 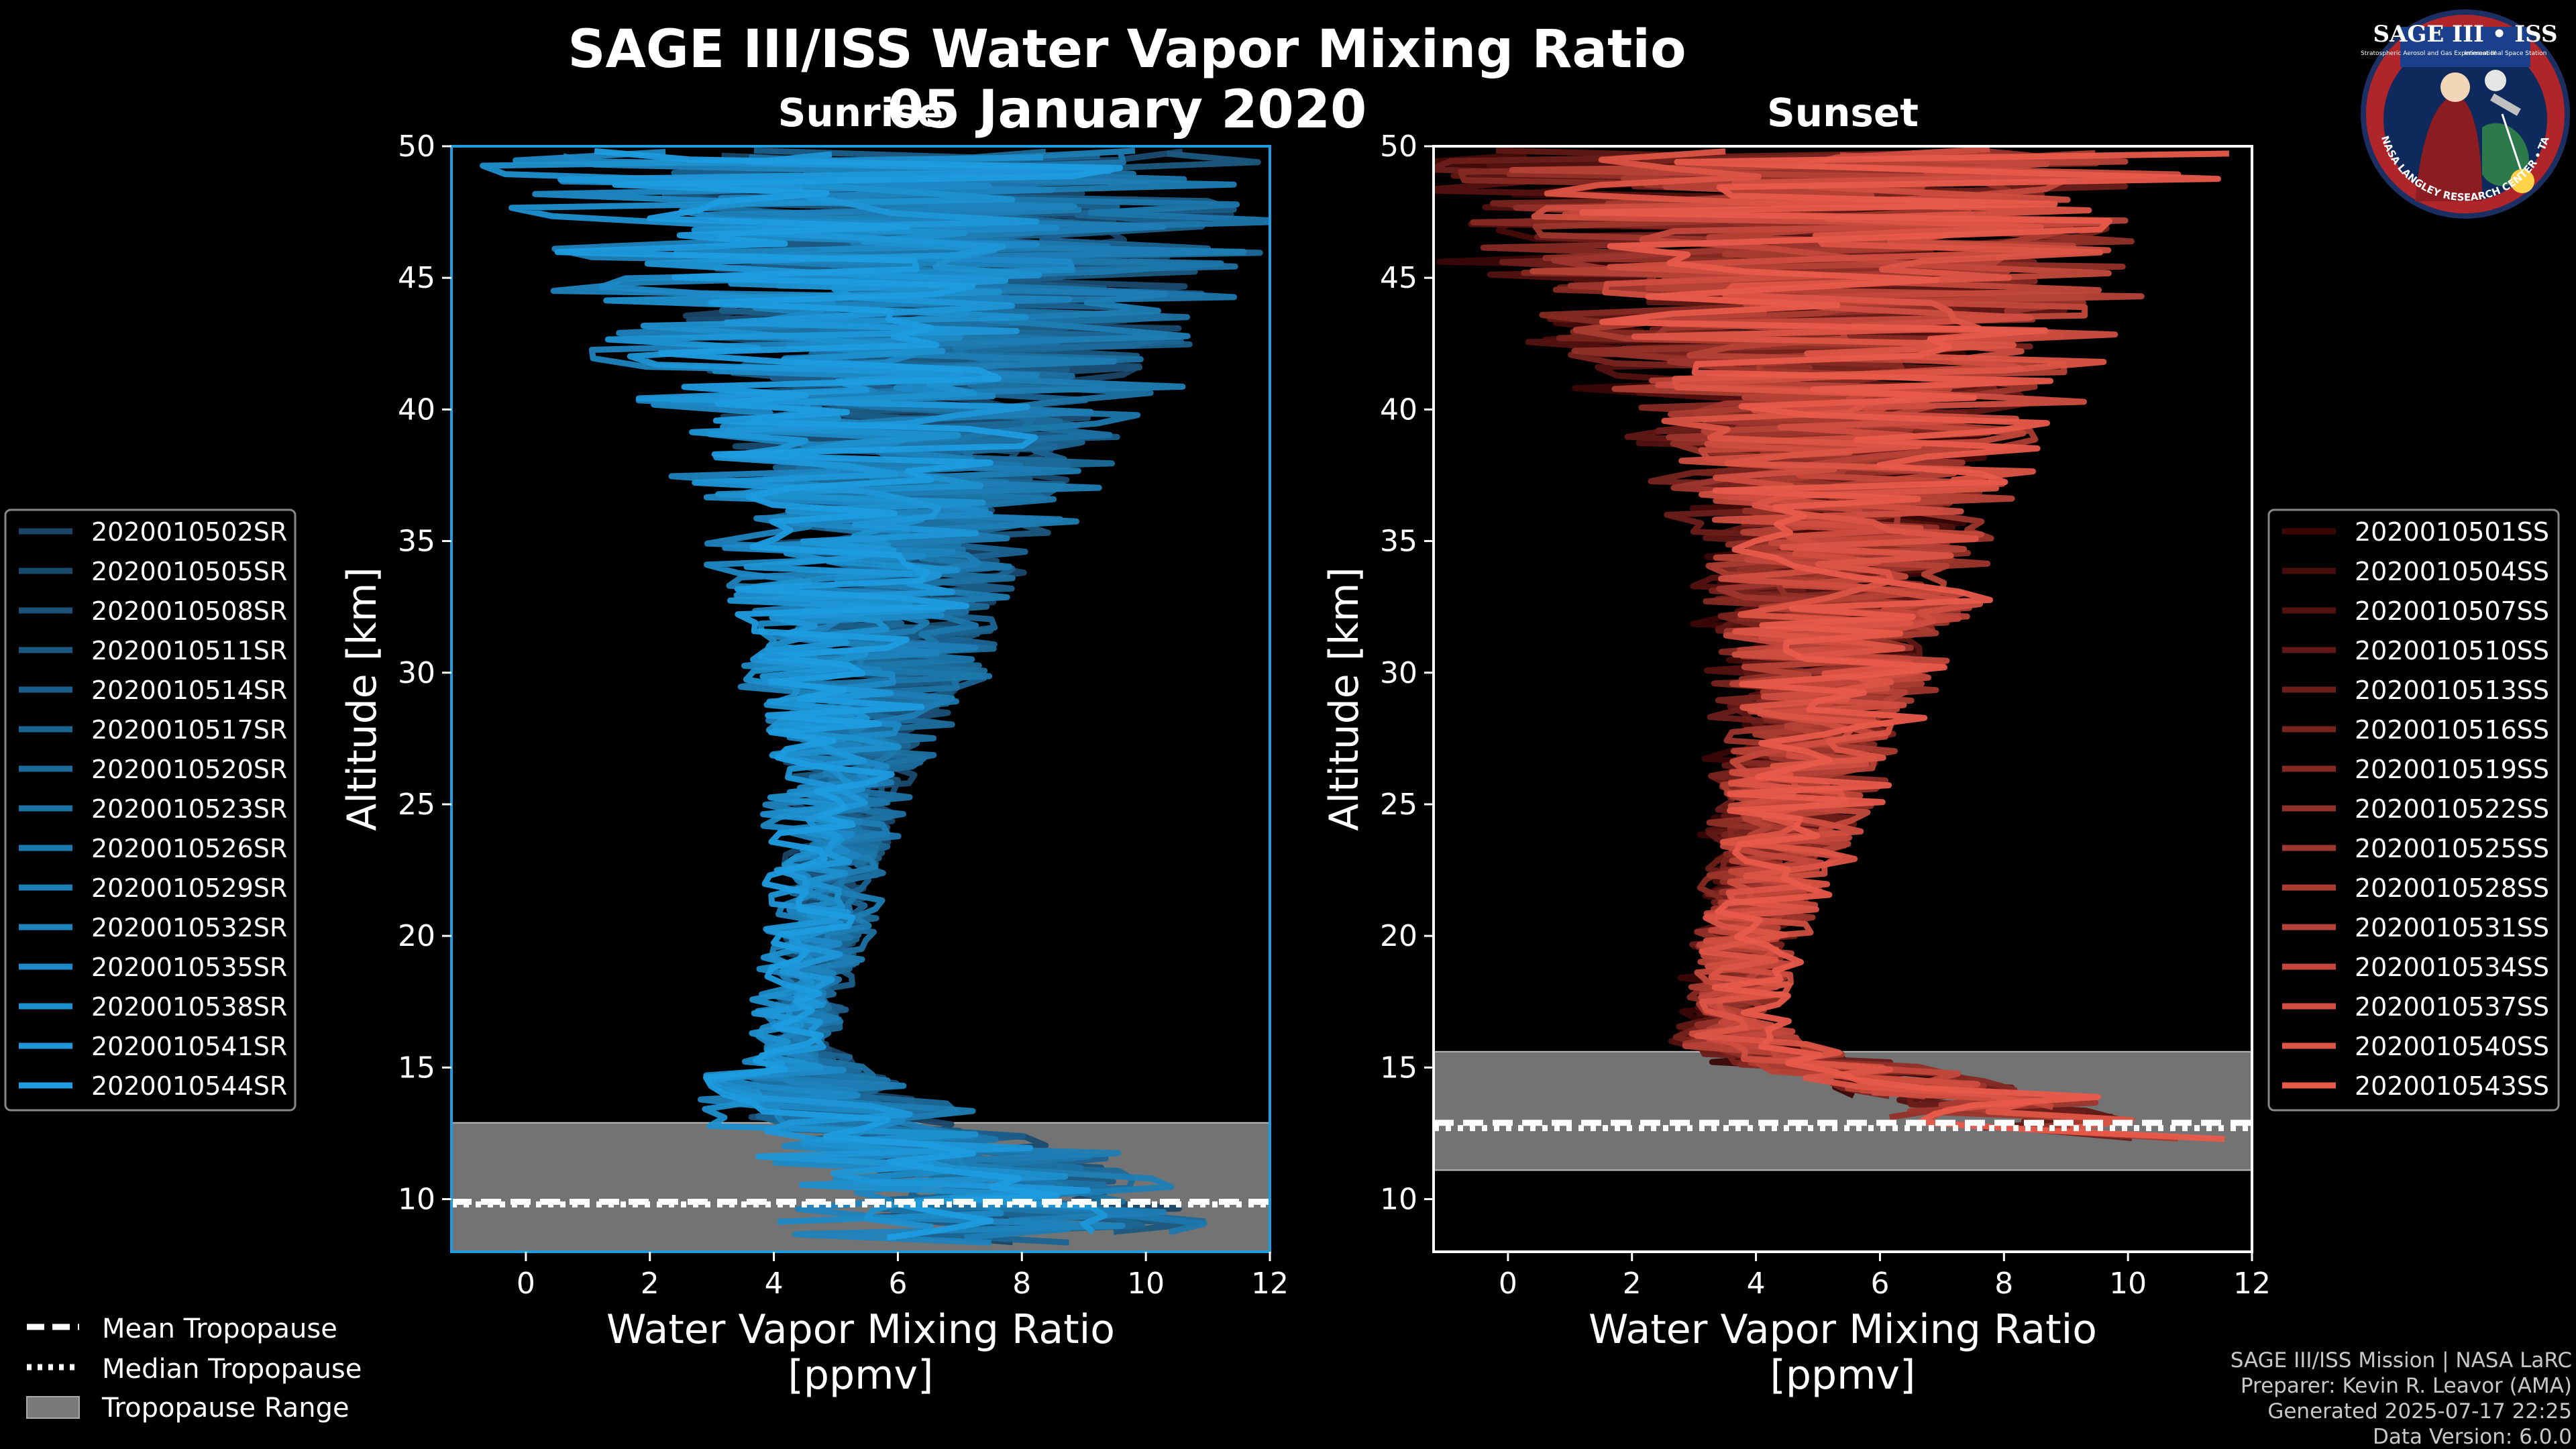 I want to click on sunset-legend-label: 2020010516SS, so click(x=2452, y=730).